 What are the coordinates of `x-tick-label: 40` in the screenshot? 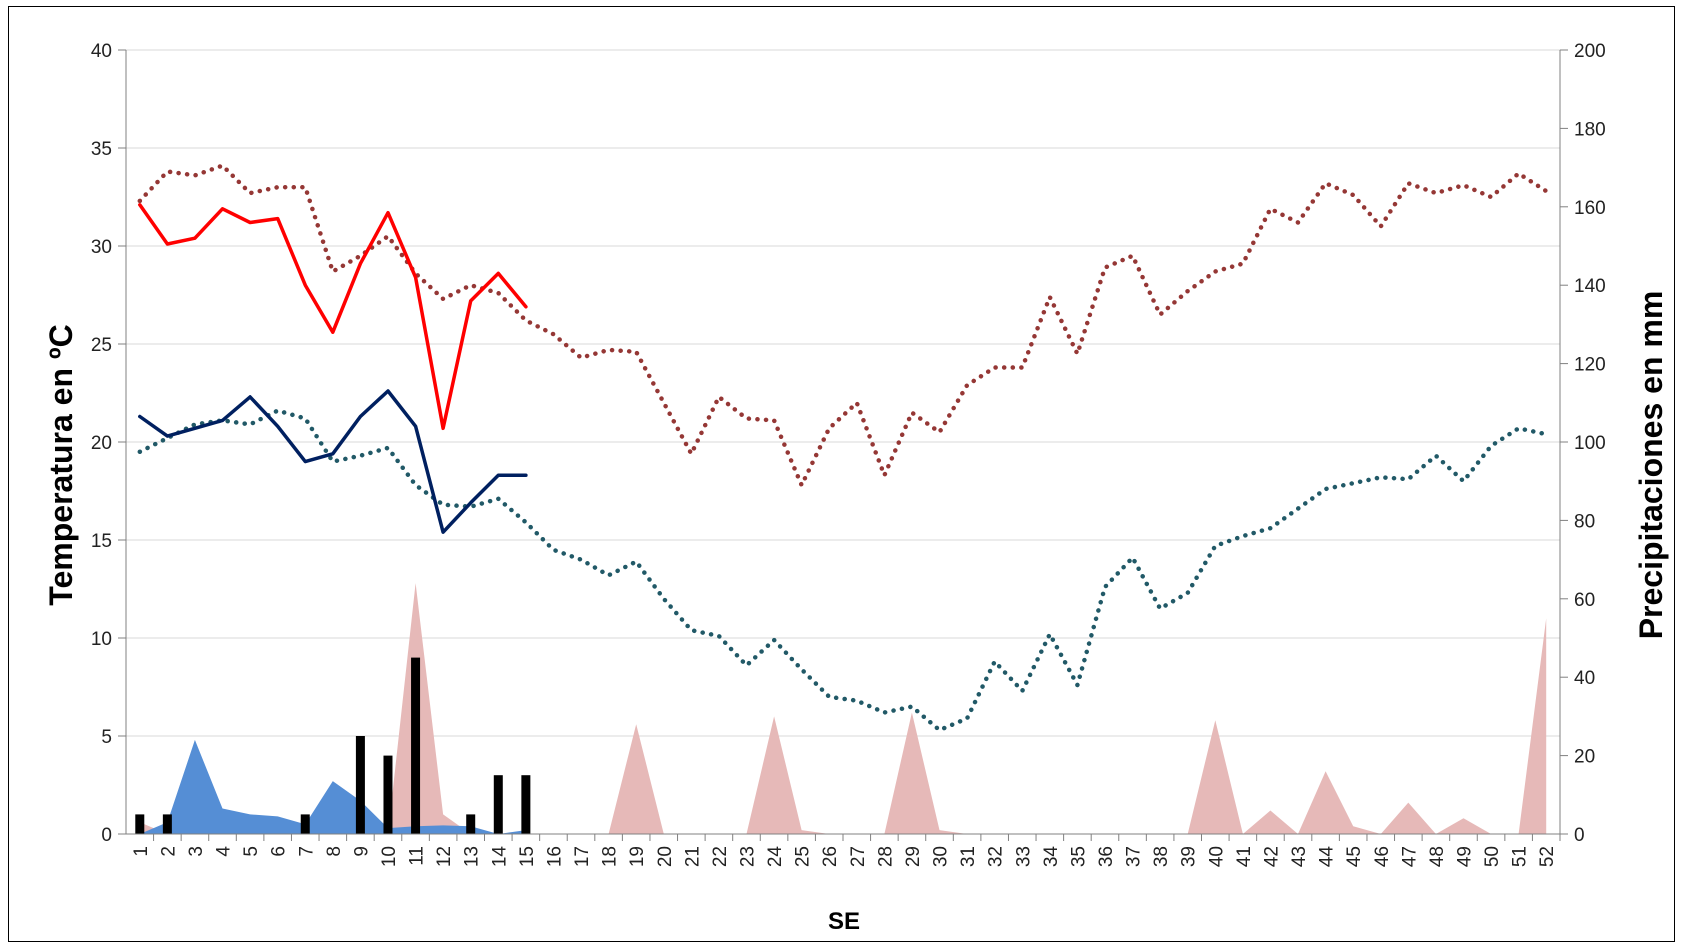 It's located at (1216, 856).